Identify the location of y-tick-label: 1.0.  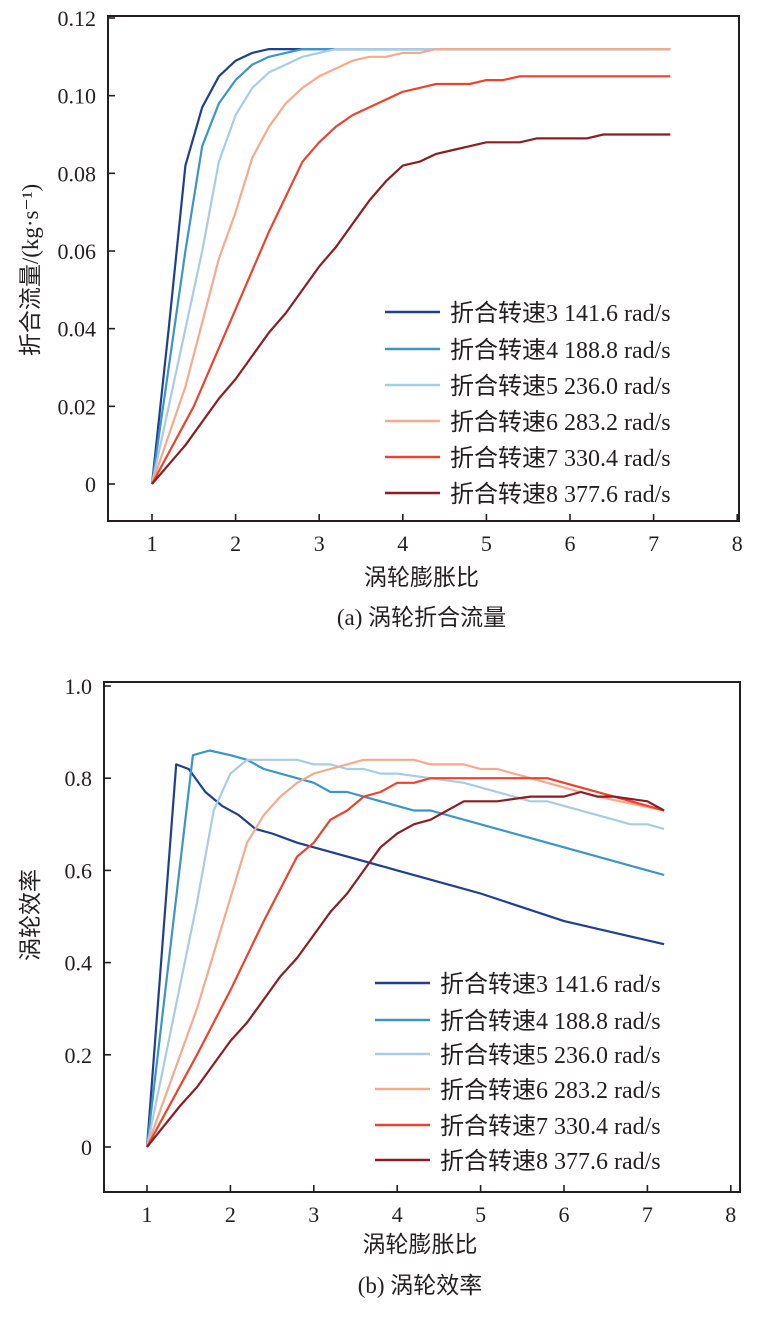
(79, 686).